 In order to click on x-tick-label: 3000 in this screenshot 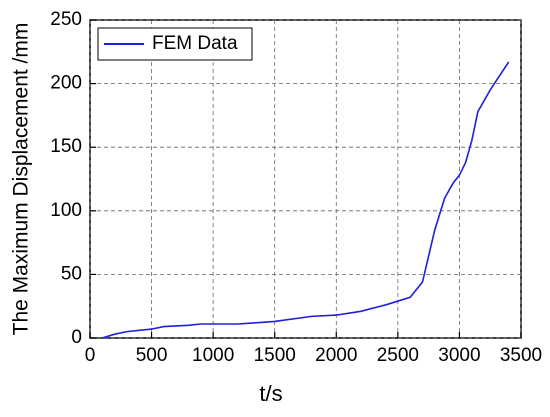, I will do `click(459, 355)`.